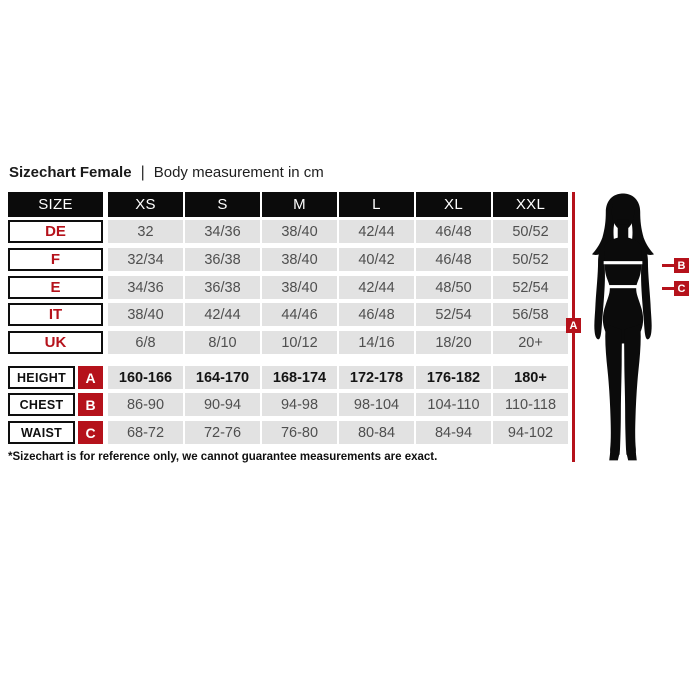 The width and height of the screenshot is (700, 700). What do you see at coordinates (376, 432) in the screenshot?
I see `measure-cell: 80-84` at bounding box center [376, 432].